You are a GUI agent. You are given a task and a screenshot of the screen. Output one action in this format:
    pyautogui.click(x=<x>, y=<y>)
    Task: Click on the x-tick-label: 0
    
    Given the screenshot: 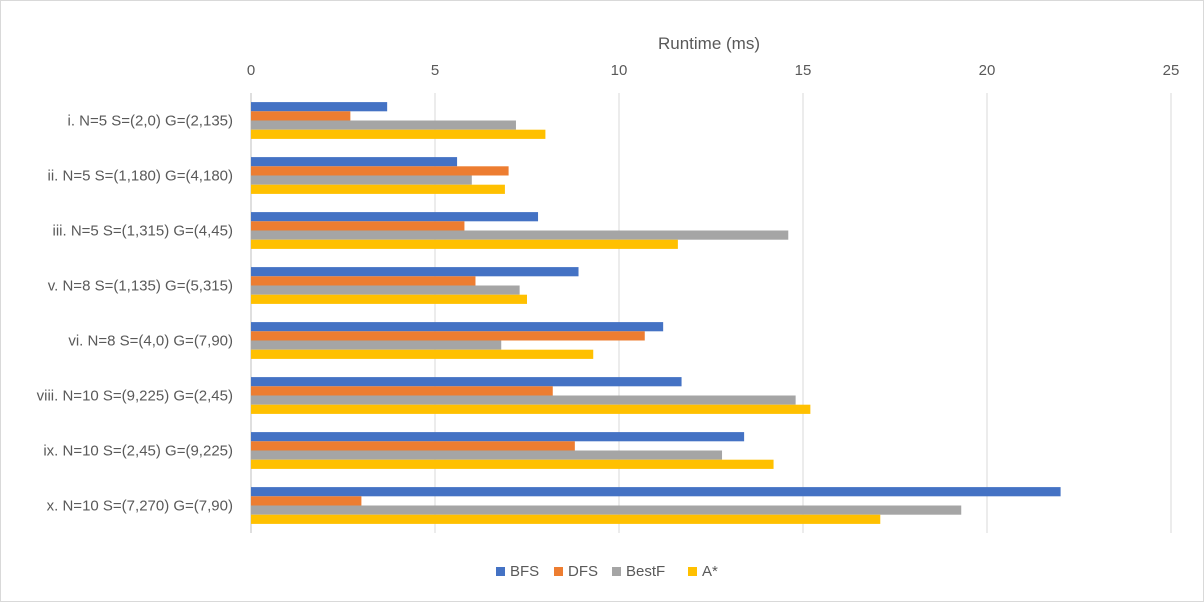 What is the action you would take?
    pyautogui.click(x=251, y=70)
    